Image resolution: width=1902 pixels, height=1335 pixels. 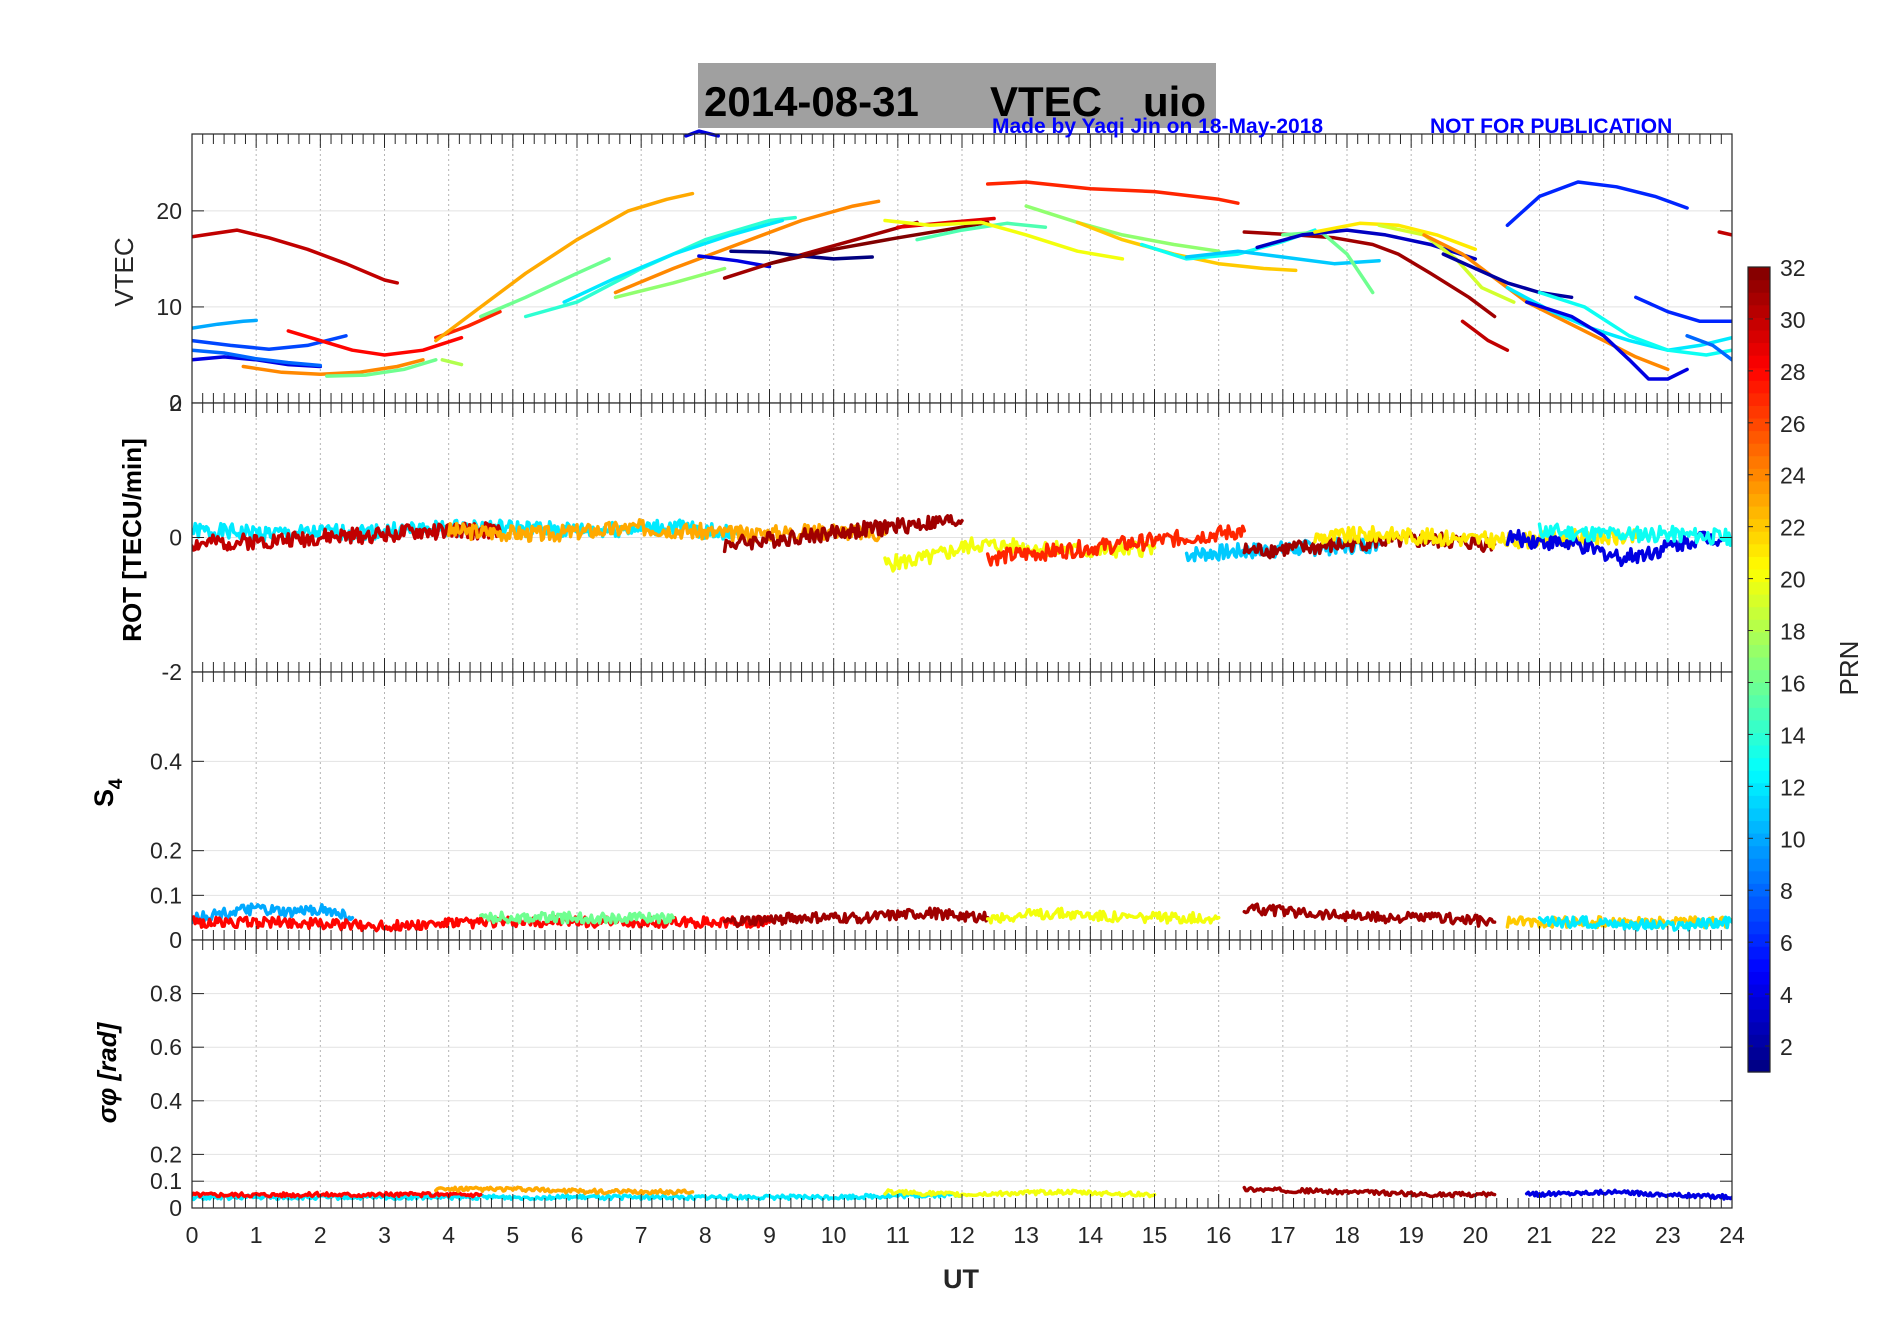 What do you see at coordinates (1793, 580) in the screenshot?
I see `colorbar-tick-label: 20` at bounding box center [1793, 580].